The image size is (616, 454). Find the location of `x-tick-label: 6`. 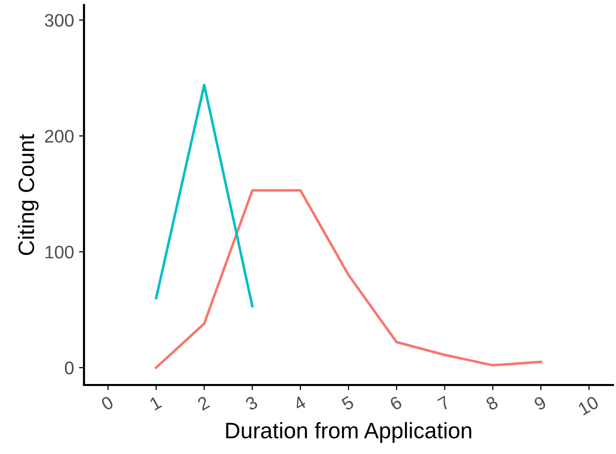

x-tick-label: 6 is located at coordinates (396, 403).